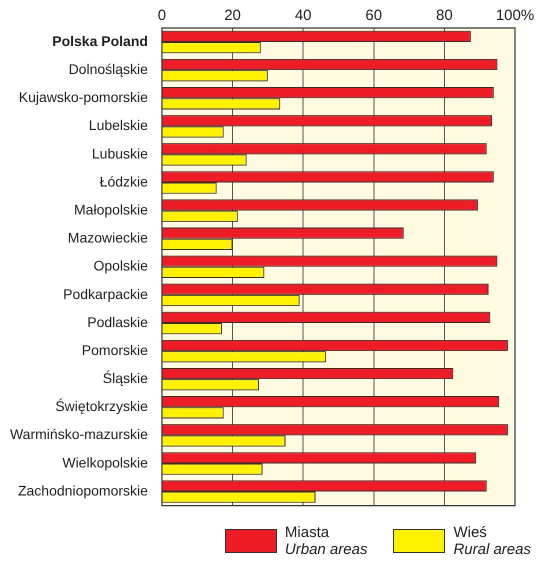 The image size is (543, 571). Describe the element at coordinates (117, 322) in the screenshot. I see `y-tick-label: Podlaskie` at that location.